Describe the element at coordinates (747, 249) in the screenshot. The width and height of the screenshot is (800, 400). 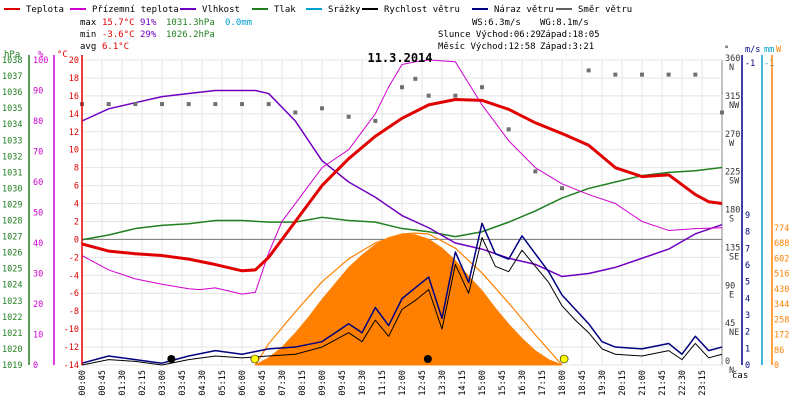
I see `ms-tick: 7` at that location.